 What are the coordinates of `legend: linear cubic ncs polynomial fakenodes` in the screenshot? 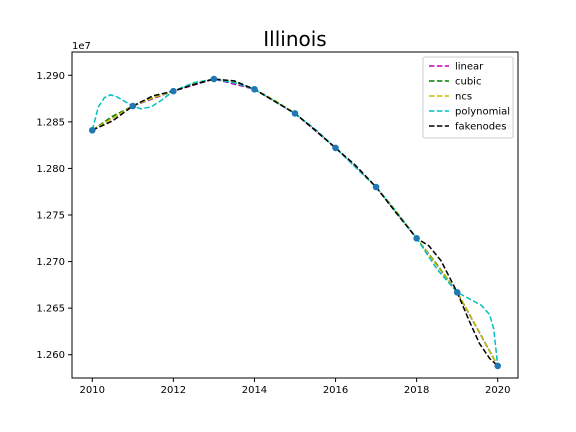 It's located at (468, 97).